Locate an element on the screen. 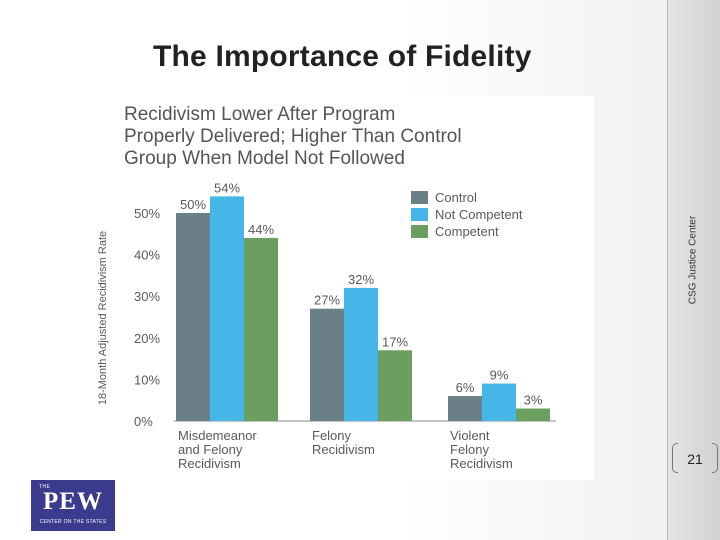  logo-brand: PEW is located at coordinates (73, 501).